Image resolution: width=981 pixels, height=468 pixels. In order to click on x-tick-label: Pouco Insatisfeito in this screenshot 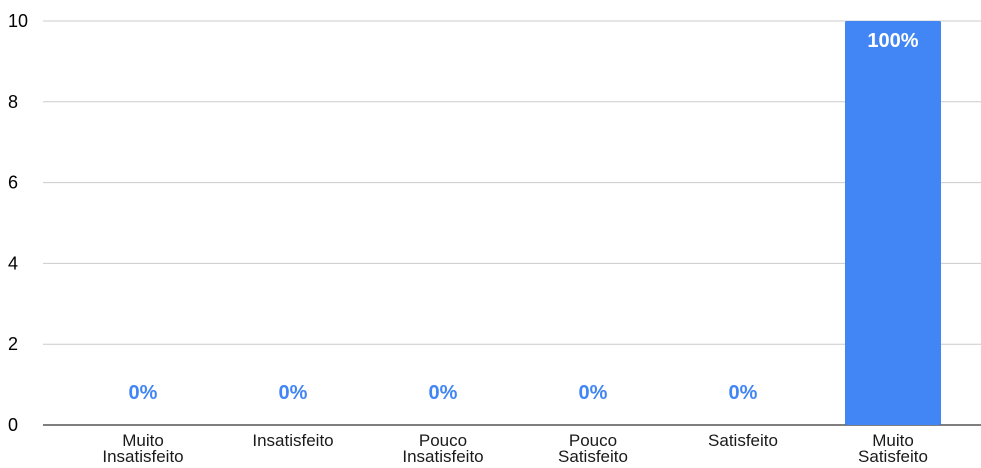, I will do `click(442, 447)`.